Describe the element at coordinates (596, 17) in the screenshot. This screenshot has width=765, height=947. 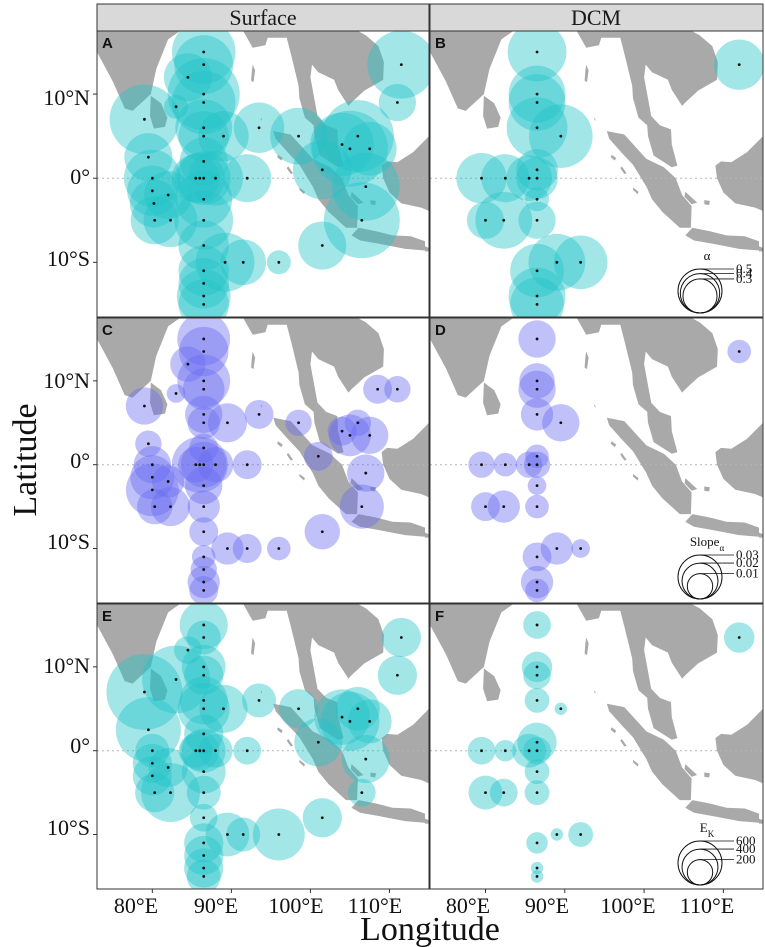
I see `strip-label-dcm: DCM` at that location.